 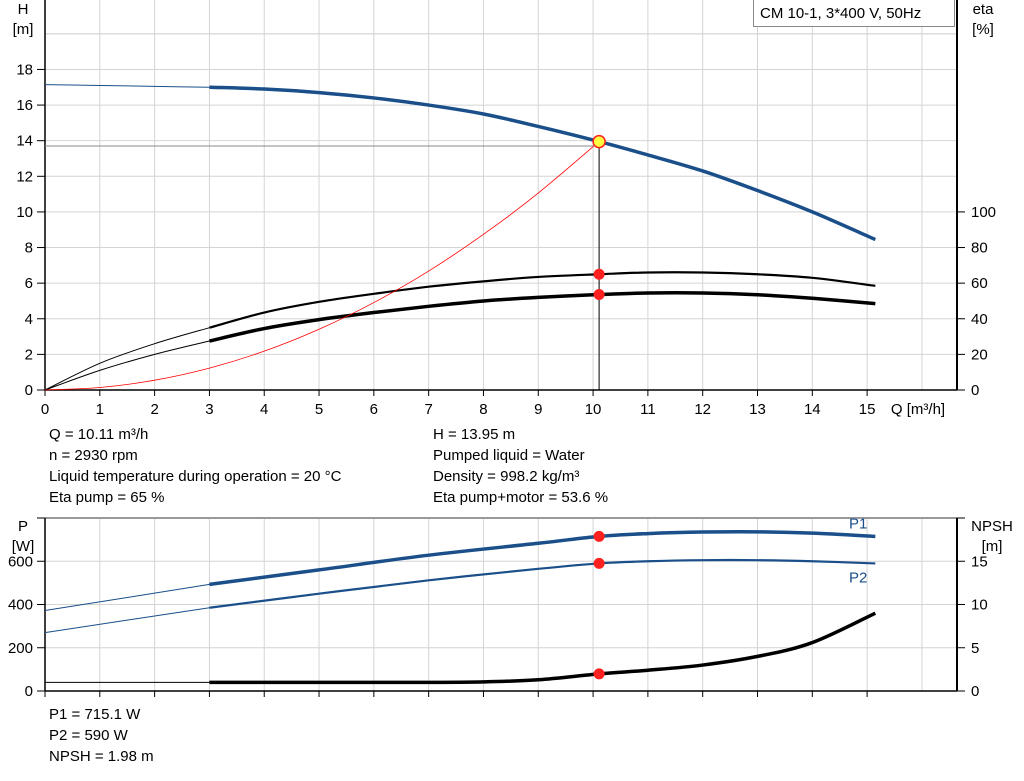 What do you see at coordinates (918, 409) in the screenshot?
I see `x-axis-label: Q [m³/h]` at bounding box center [918, 409].